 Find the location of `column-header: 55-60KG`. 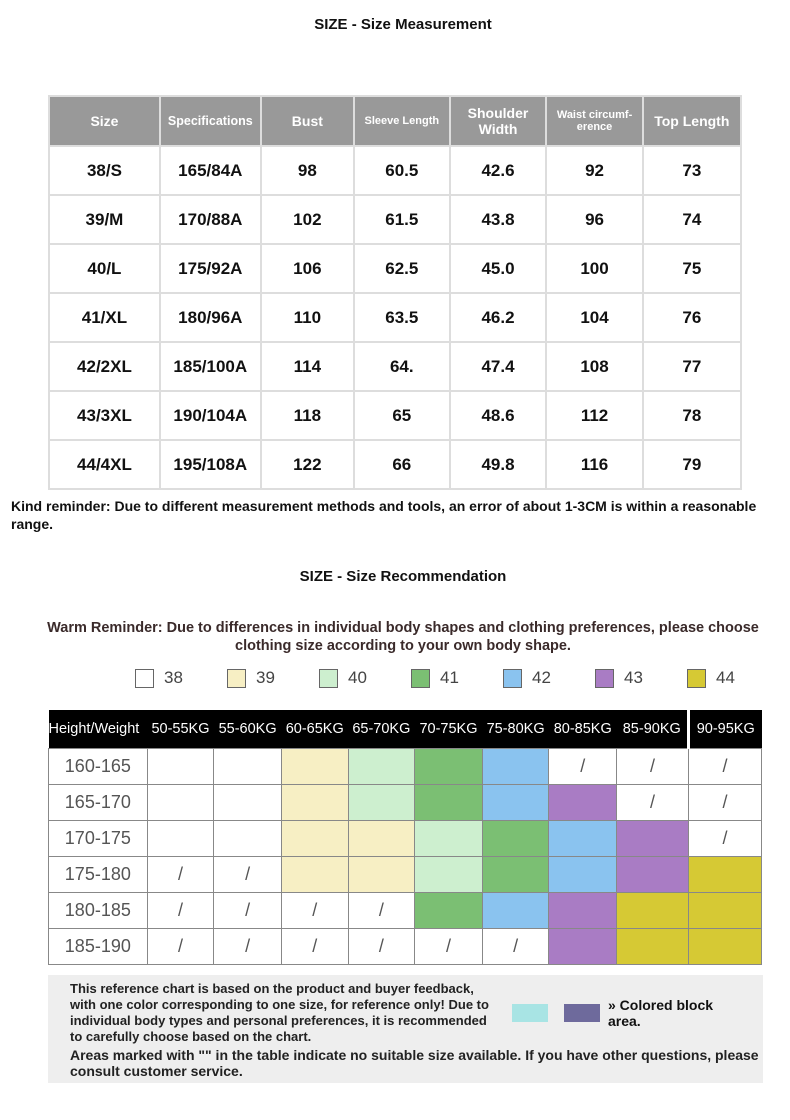

column-header: 55-60KG is located at coordinates (247, 729).